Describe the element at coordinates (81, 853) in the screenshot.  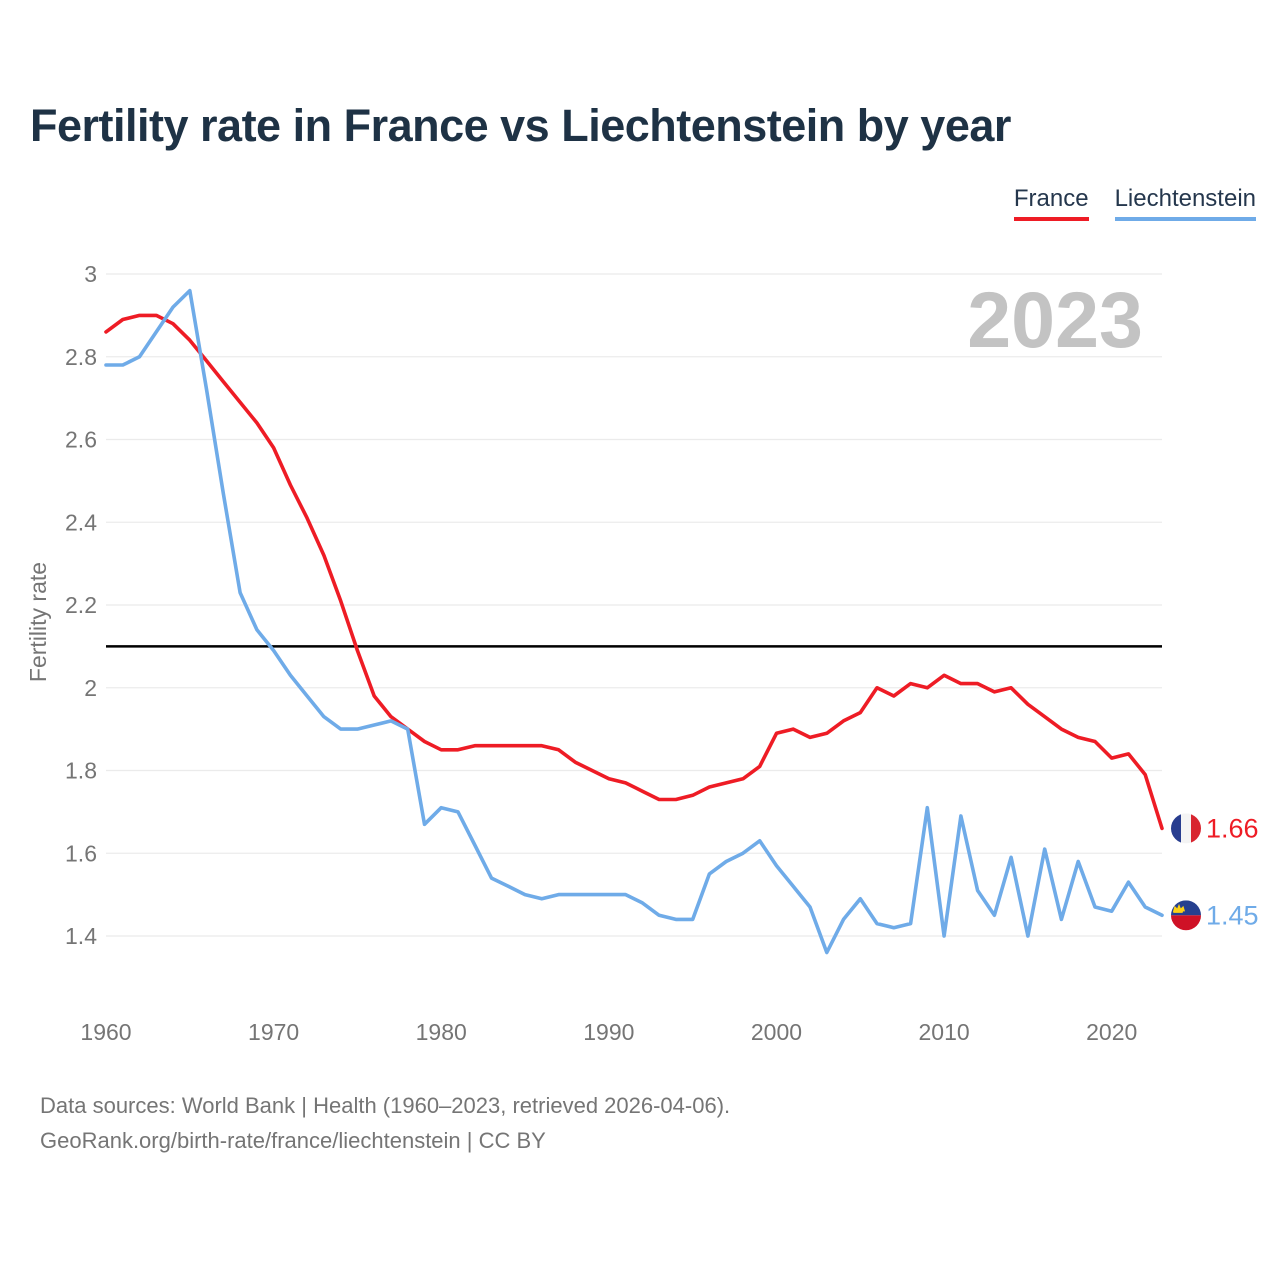
I see `svg-text: 1.6` at that location.